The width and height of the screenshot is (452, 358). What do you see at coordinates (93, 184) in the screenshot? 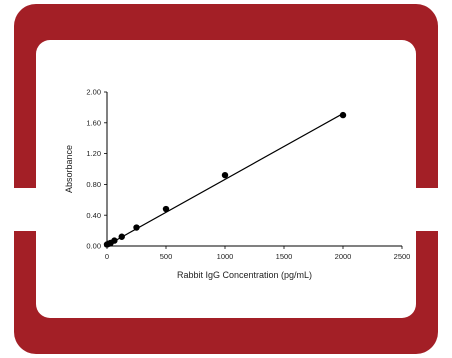
I see `y-tick-label: 0.80` at bounding box center [93, 184].